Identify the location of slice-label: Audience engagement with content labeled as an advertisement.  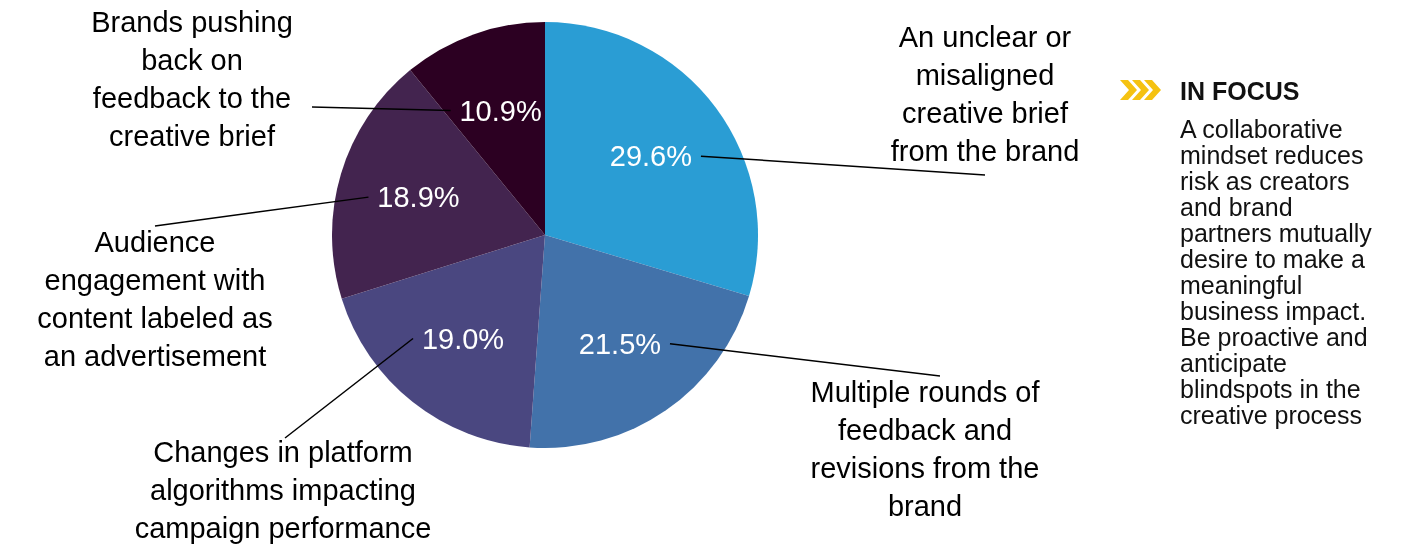
(155, 299).